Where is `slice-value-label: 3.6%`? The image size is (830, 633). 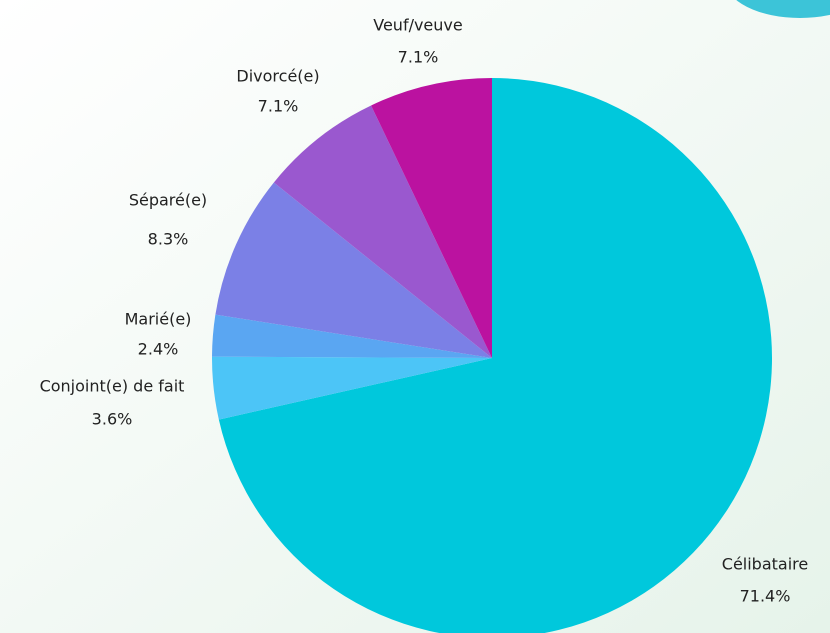
slice-value-label: 3.6% is located at coordinates (112, 419).